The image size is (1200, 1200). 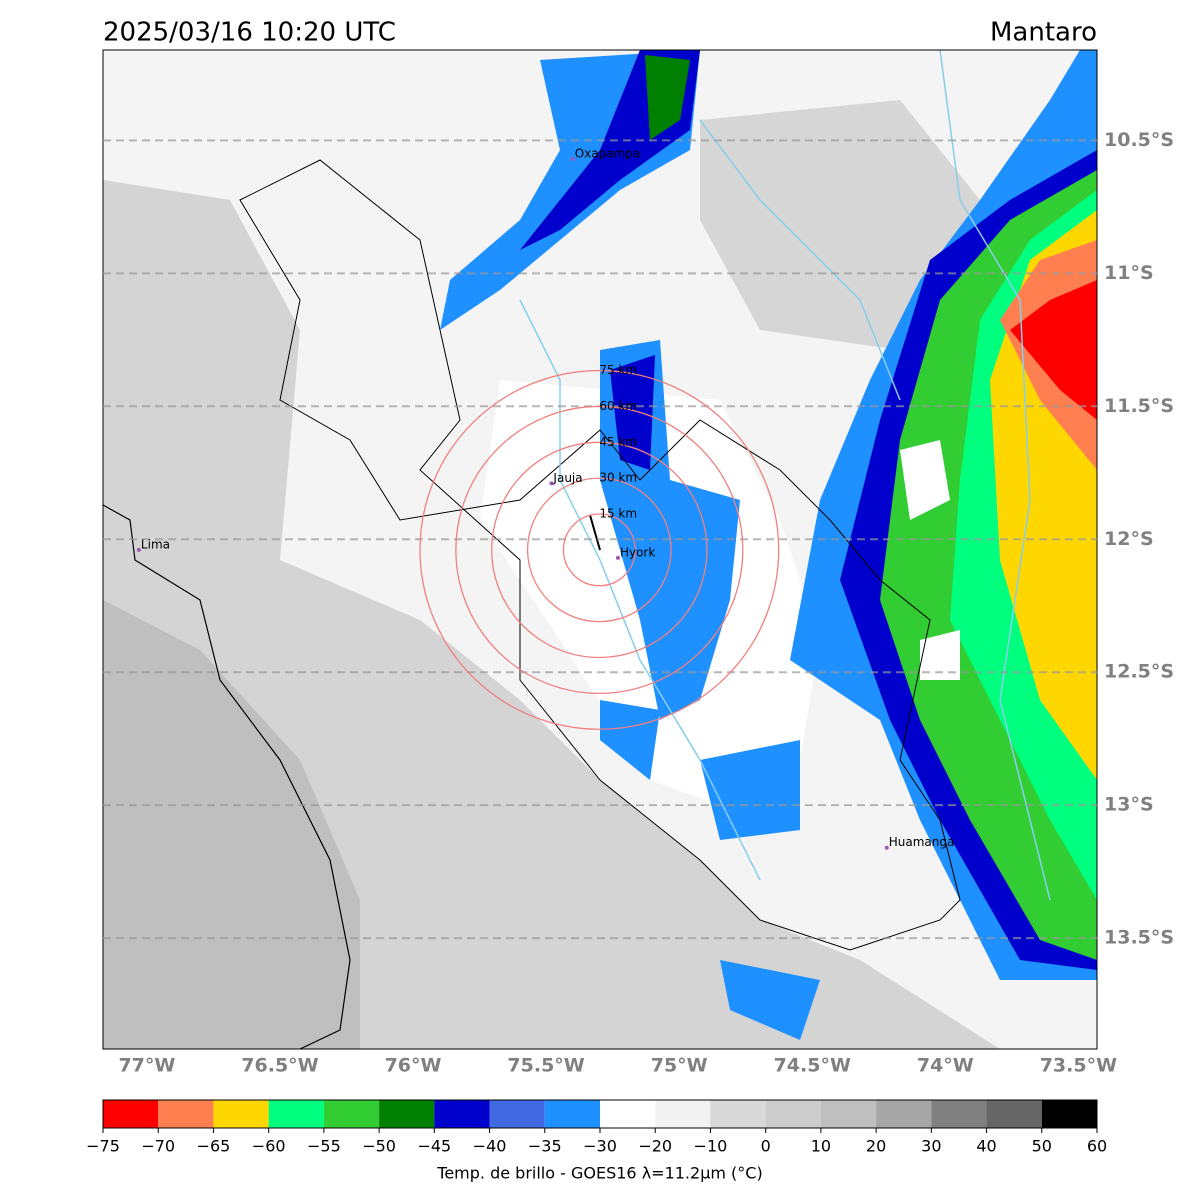 I want to click on lon-label: 75.5°W, so click(x=545, y=1066).